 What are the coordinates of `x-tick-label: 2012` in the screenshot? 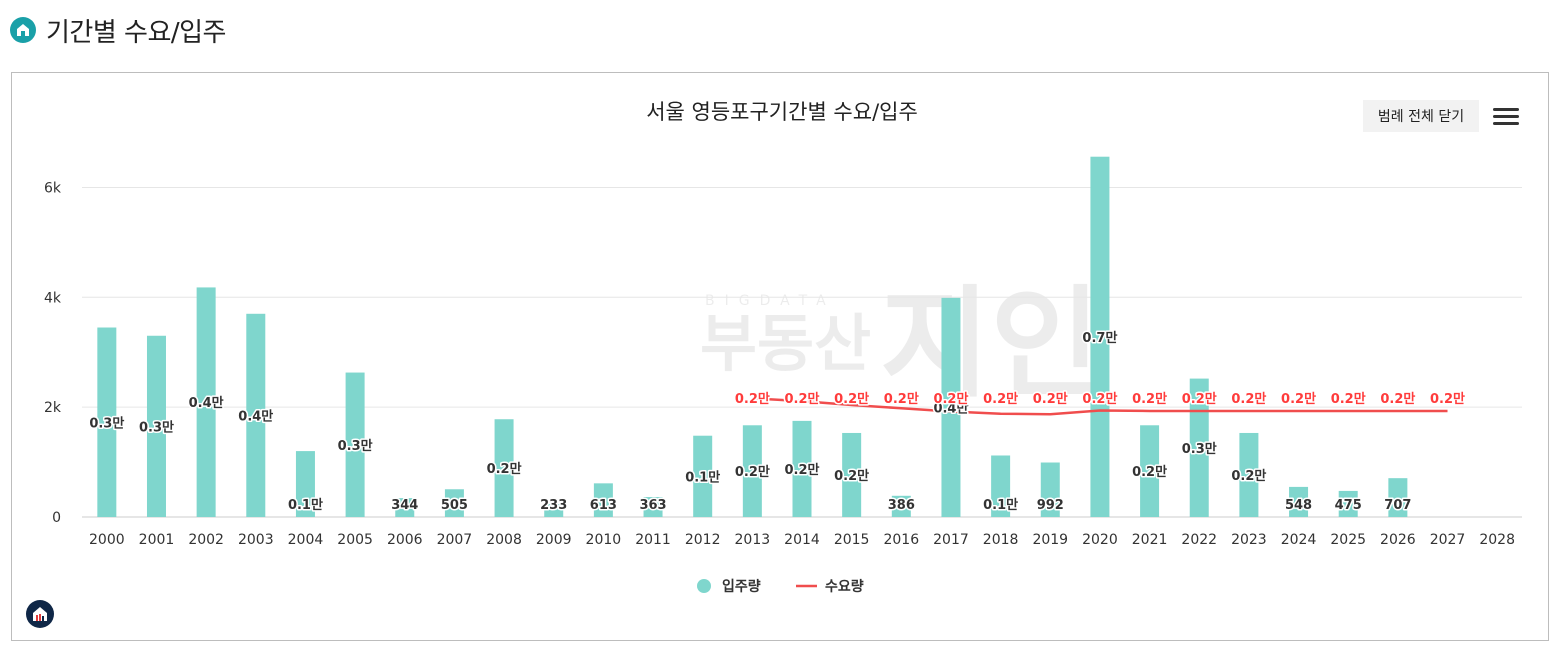 It's located at (703, 540).